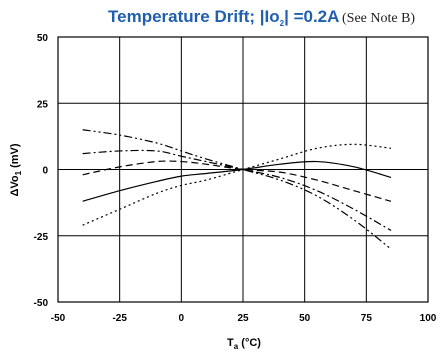 Image resolution: width=440 pixels, height=353 pixels. What do you see at coordinates (41, 303) in the screenshot?
I see `y-tick-label: -50` at bounding box center [41, 303].